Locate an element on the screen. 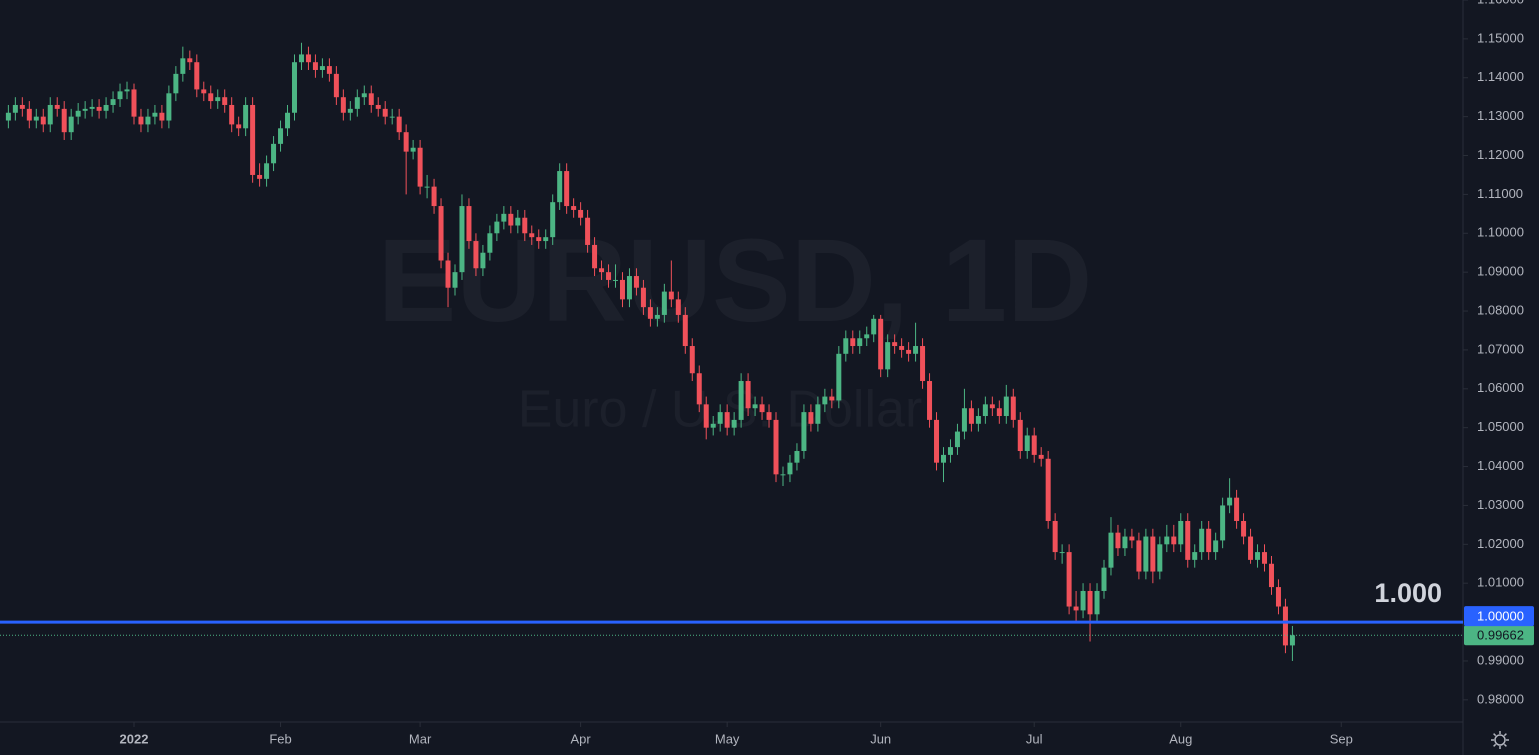 The height and width of the screenshot is (755, 1539). settings-icon is located at coordinates (1500, 740).